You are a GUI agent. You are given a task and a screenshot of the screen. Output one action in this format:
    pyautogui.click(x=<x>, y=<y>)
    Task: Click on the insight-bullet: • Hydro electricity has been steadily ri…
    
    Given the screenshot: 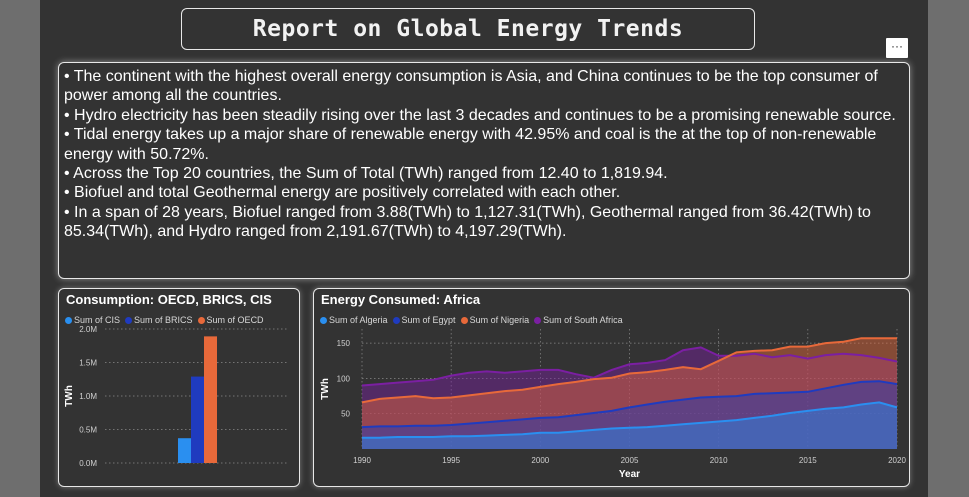 What is the action you would take?
    pyautogui.click(x=480, y=115)
    